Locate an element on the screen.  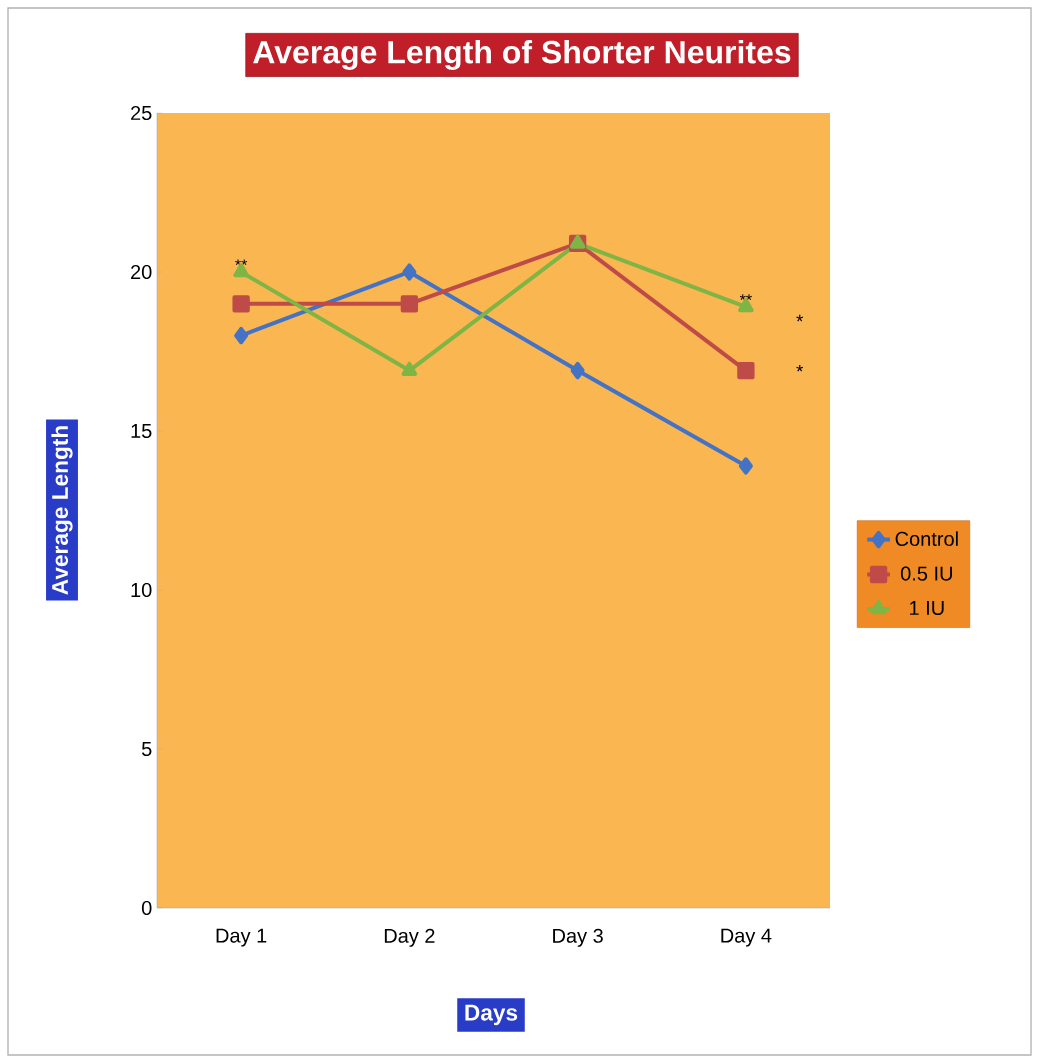
x-axis-title: Days is located at coordinates (491, 1015).